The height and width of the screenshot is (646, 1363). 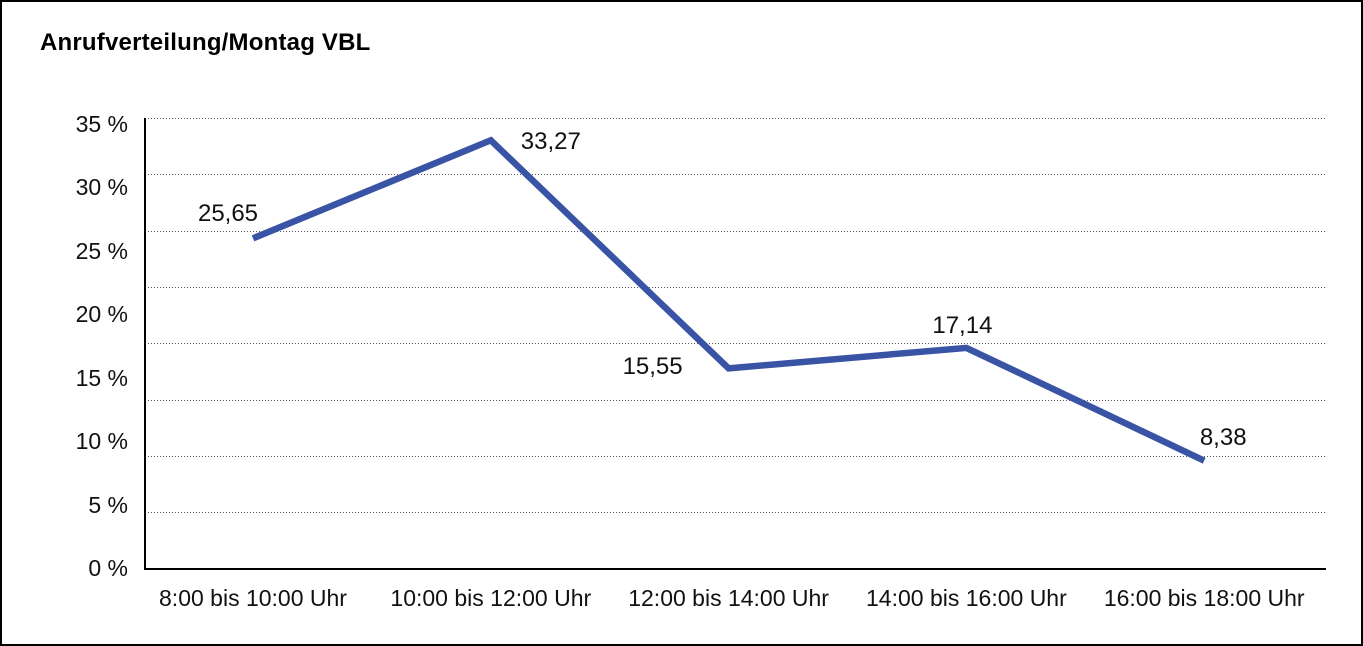 What do you see at coordinates (205, 42) in the screenshot?
I see `chart-title: Anrufverteilung/Montag VBL` at bounding box center [205, 42].